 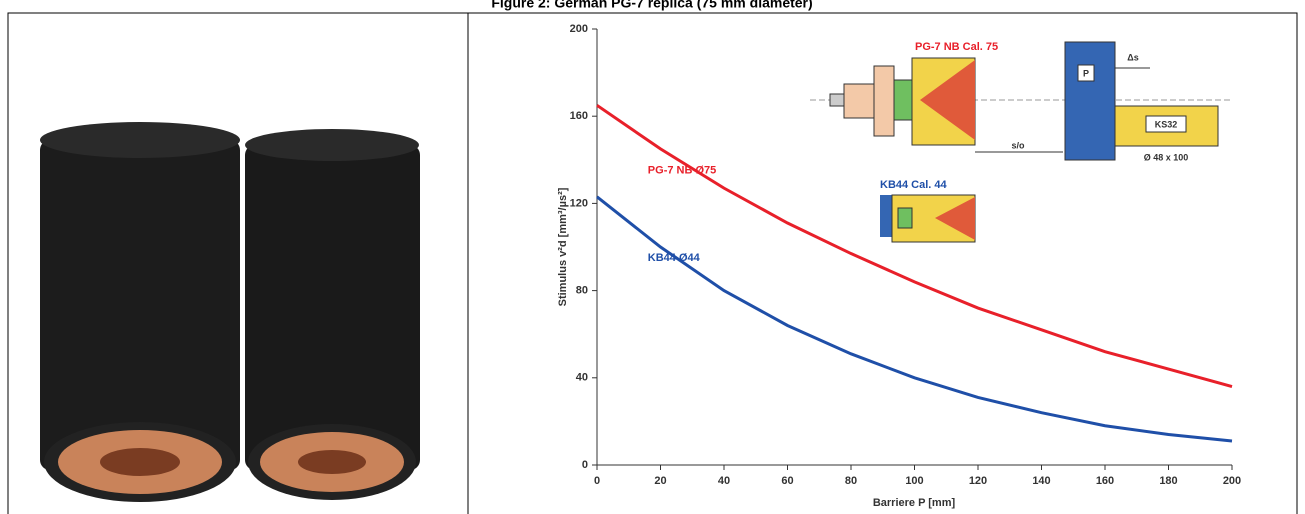 What do you see at coordinates (674, 258) in the screenshot?
I see `legend-label: KB44 Ø44` at bounding box center [674, 258].